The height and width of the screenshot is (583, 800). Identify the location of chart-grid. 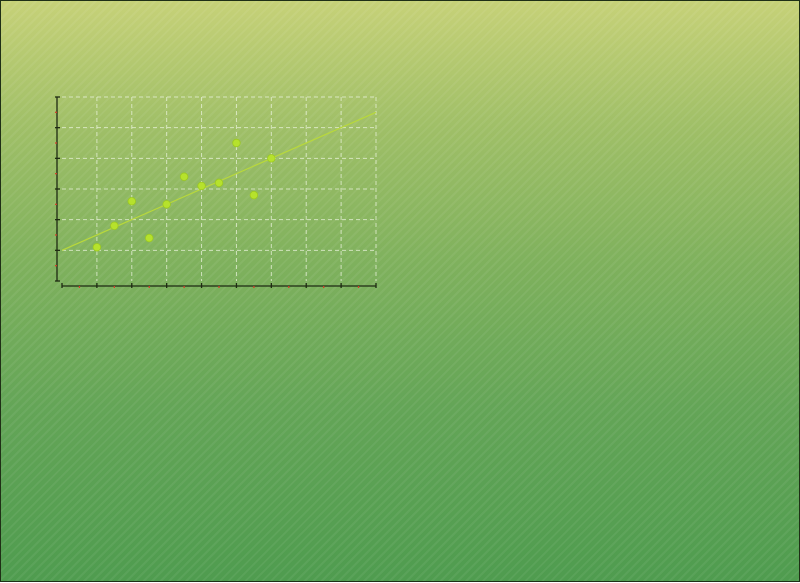
(219, 188).